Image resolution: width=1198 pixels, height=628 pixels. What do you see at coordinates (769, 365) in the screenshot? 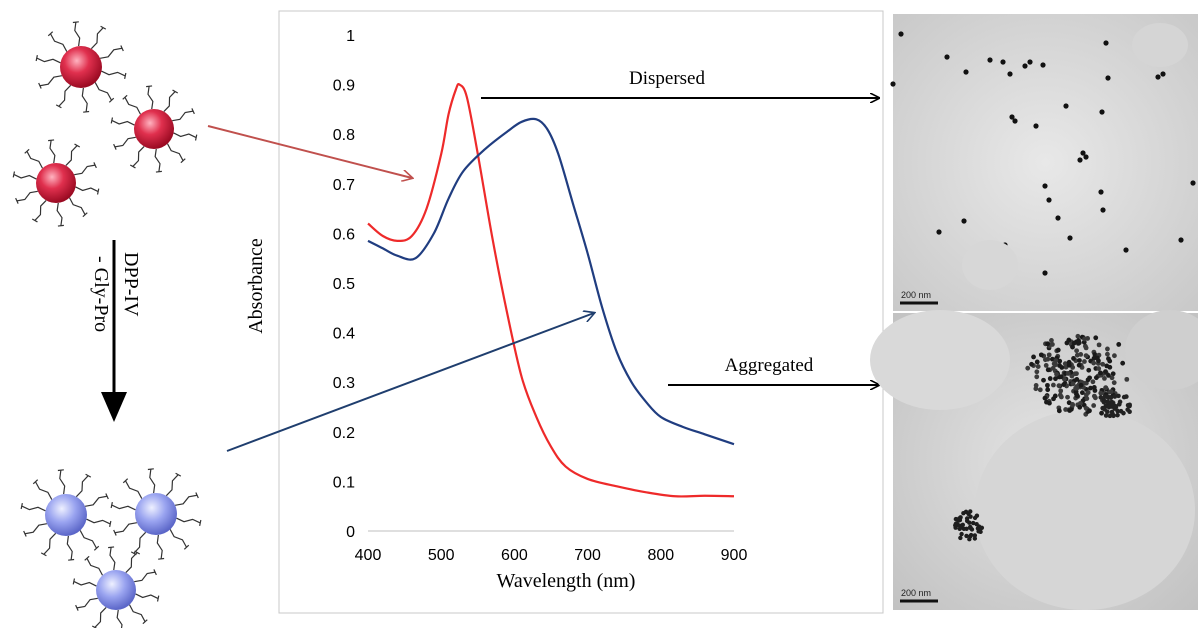
I see `aggregated-label: Aggregated` at bounding box center [769, 365].